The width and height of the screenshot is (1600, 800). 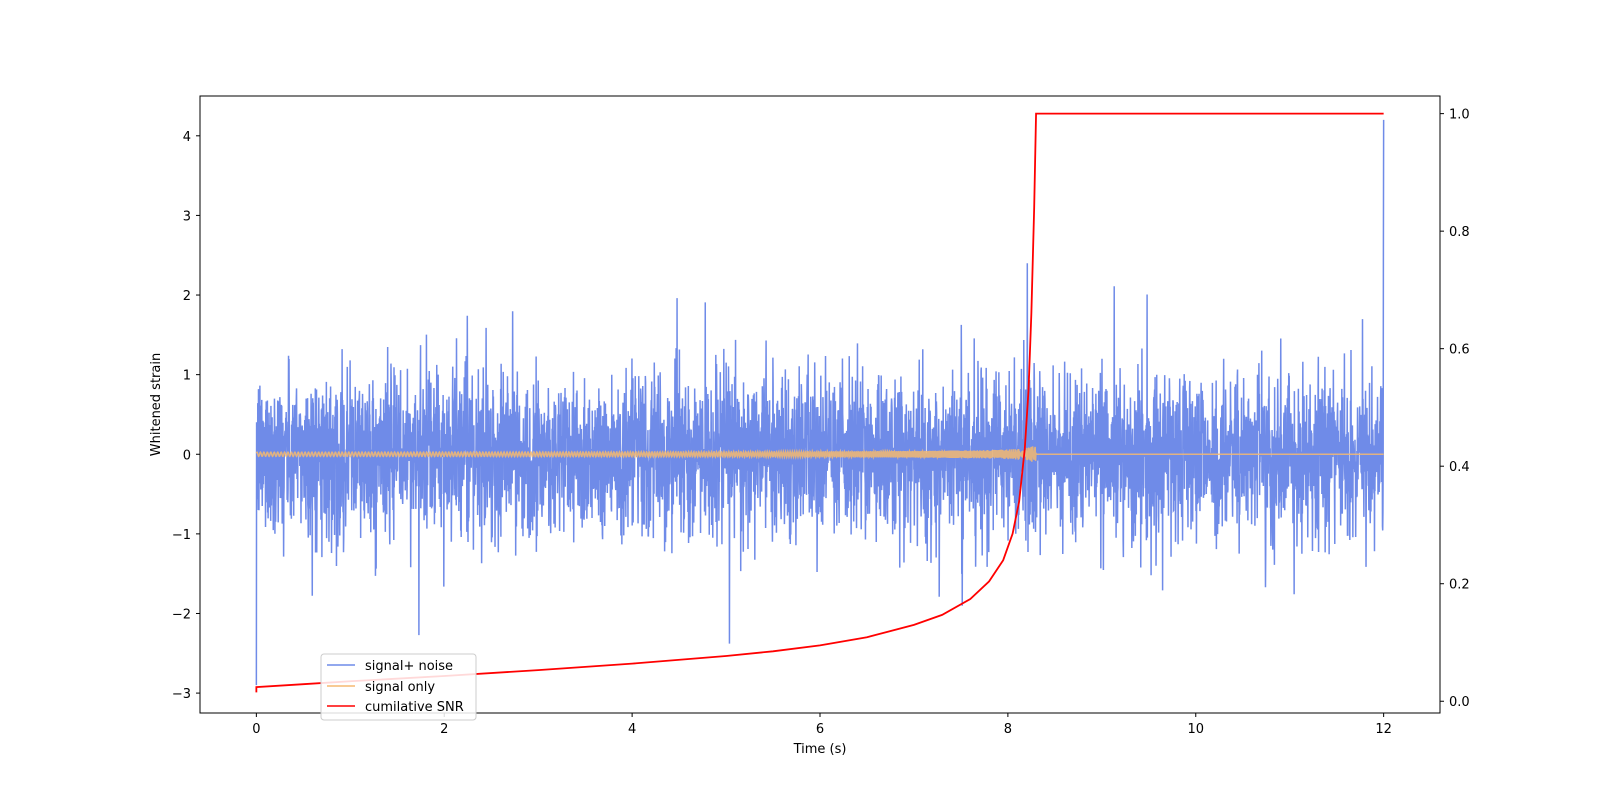 I want to click on legend-label-signal-noise: signal+ noise, so click(x=409, y=666).